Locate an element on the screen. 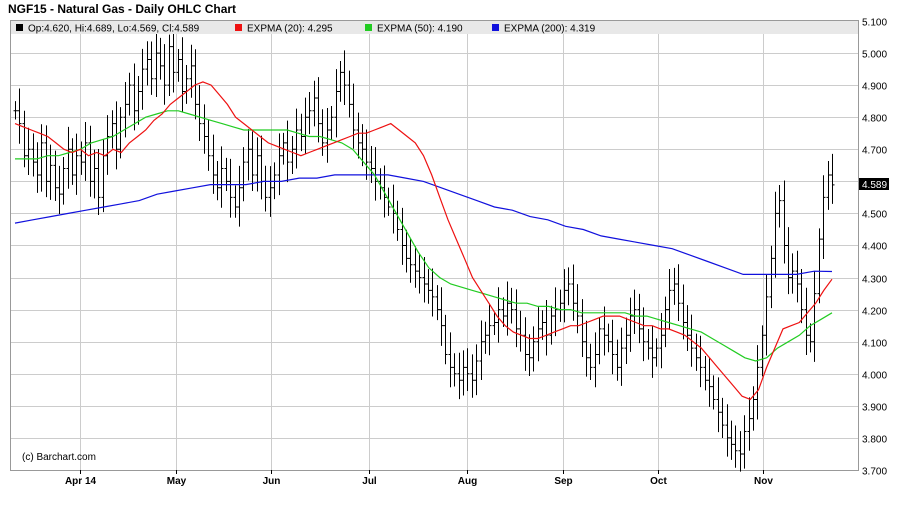 This screenshot has height=511, width=900. y-tick-label: 4.200 is located at coordinates (874, 312).